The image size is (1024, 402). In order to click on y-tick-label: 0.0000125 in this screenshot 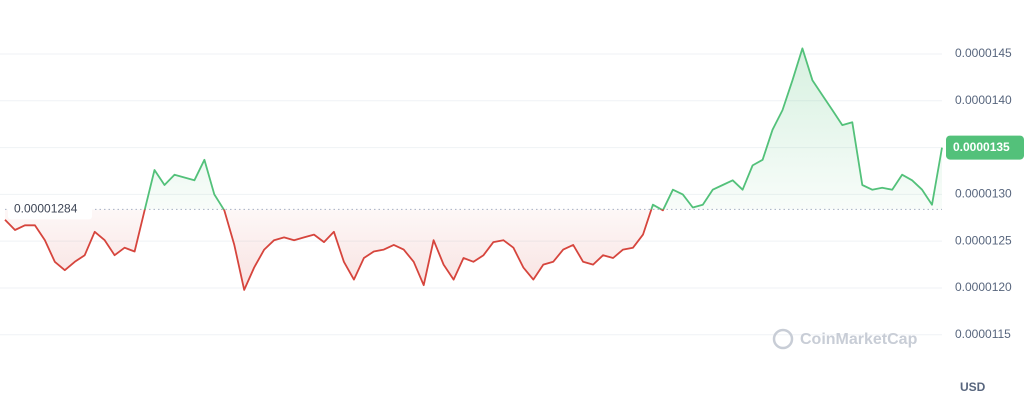, I will do `click(983, 240)`.